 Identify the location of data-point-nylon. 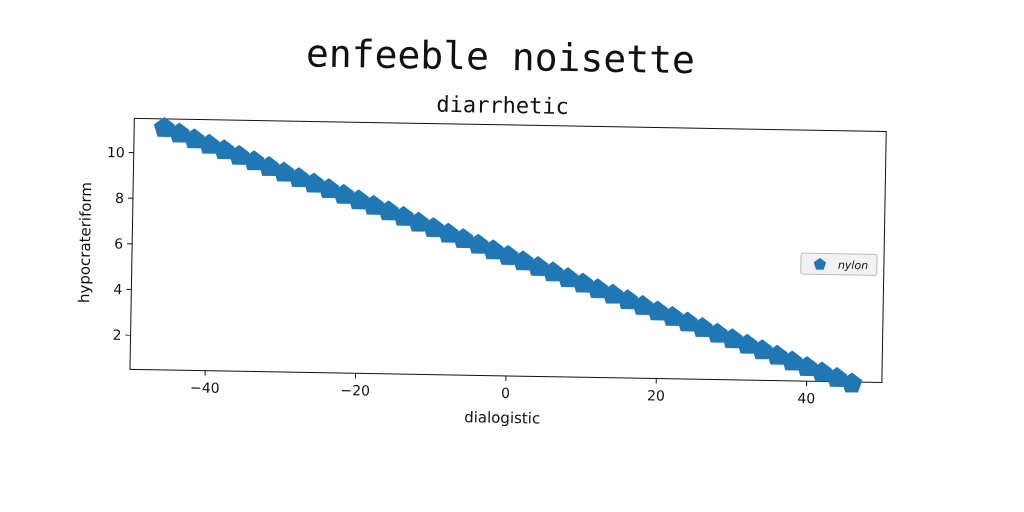
(852, 382).